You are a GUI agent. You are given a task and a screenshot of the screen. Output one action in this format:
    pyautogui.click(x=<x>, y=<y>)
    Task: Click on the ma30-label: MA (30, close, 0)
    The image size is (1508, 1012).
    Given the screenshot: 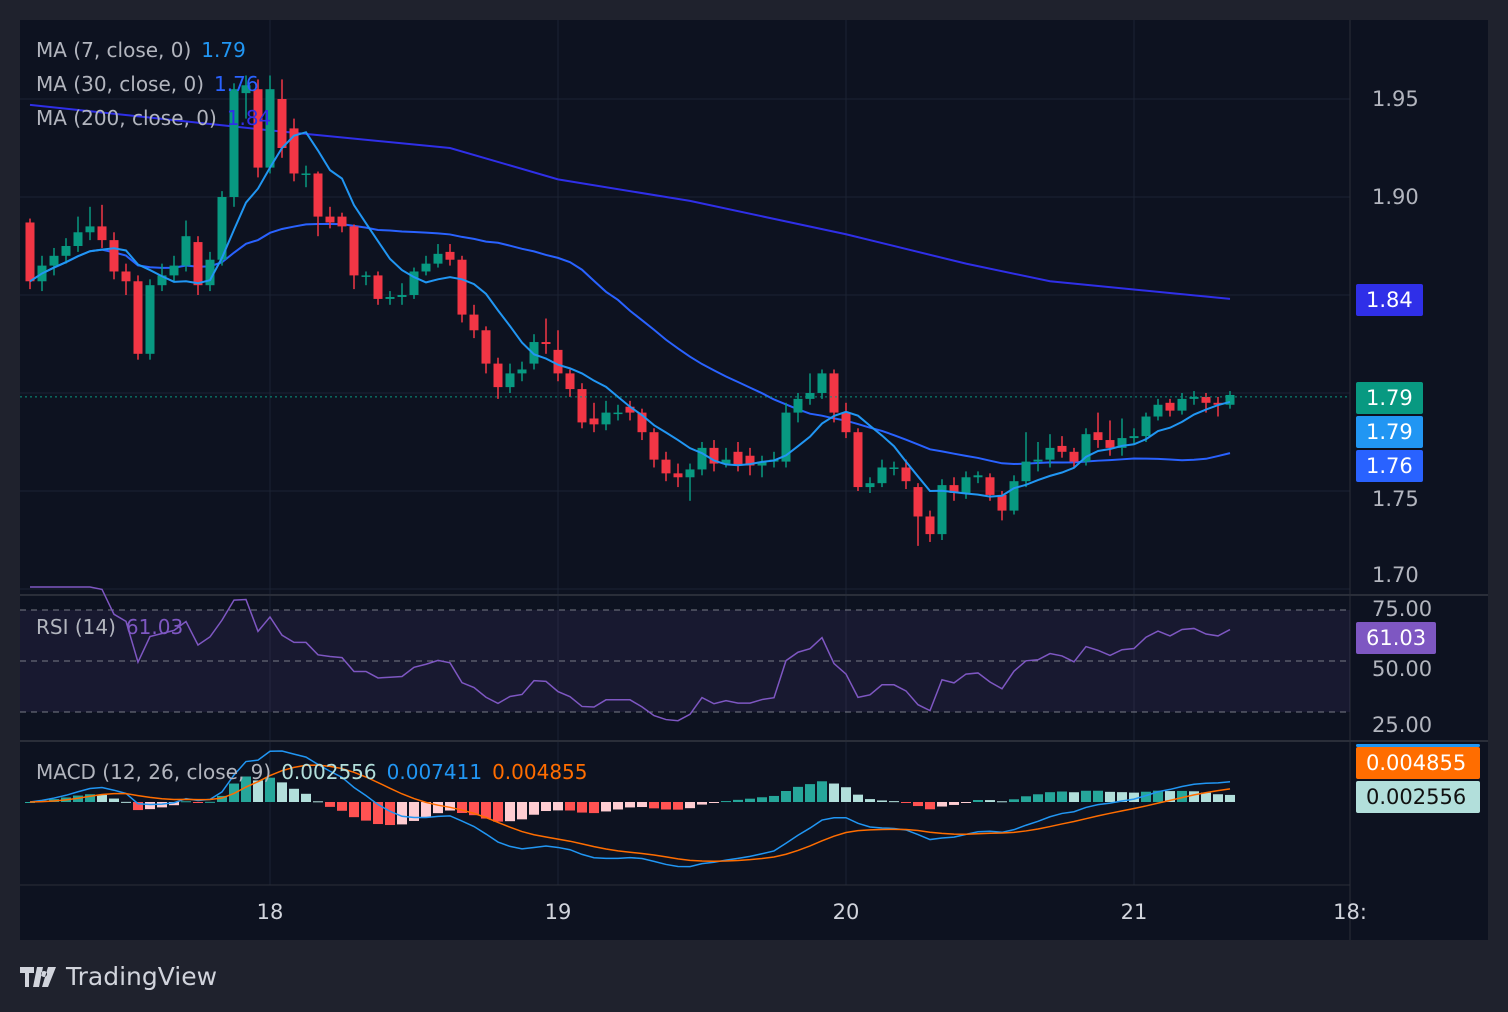 What is the action you would take?
    pyautogui.click(x=120, y=84)
    